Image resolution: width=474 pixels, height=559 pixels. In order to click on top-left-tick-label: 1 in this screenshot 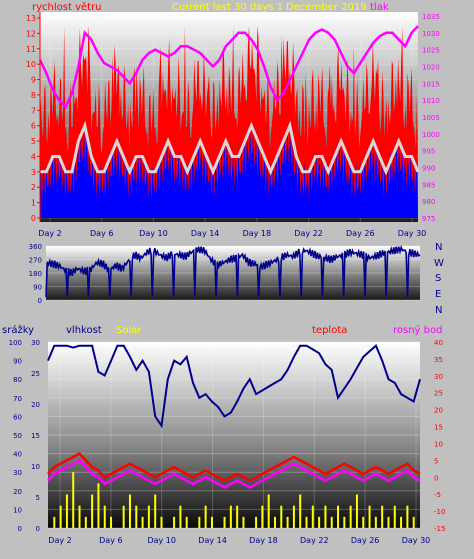, I will do `click(33, 203)`.